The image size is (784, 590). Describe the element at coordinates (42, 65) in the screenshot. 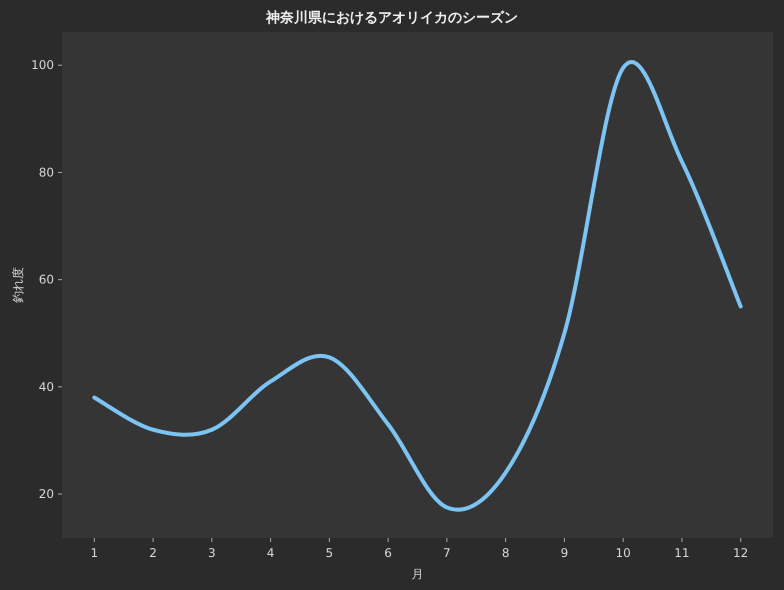

I see `y-tick-label: 100` at that location.